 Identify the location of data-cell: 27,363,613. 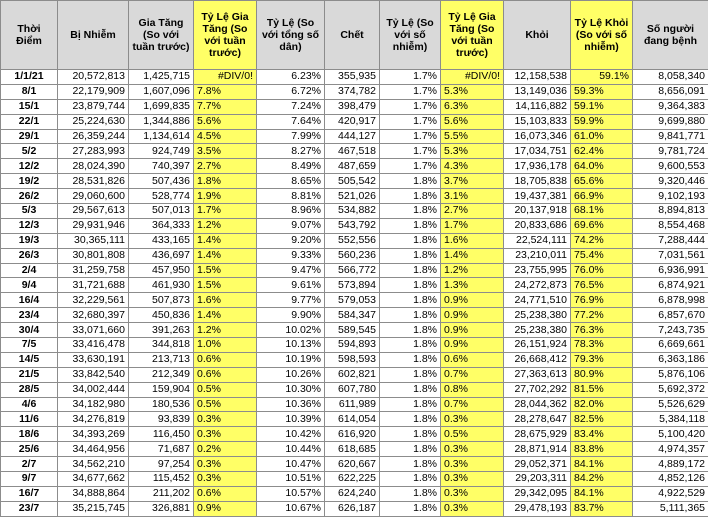
(537, 374).